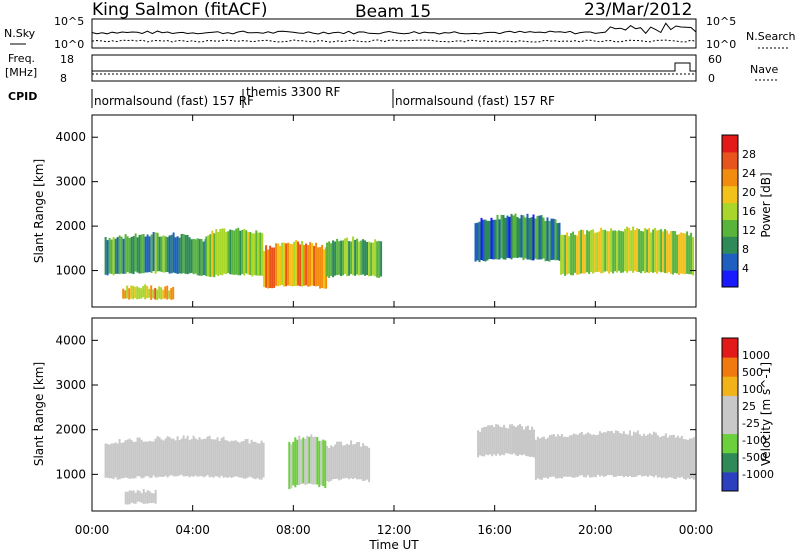 The width and height of the screenshot is (800, 558). What do you see at coordinates (745, 249) in the screenshot?
I see `power-colorbar-tick-1: 8` at bounding box center [745, 249].